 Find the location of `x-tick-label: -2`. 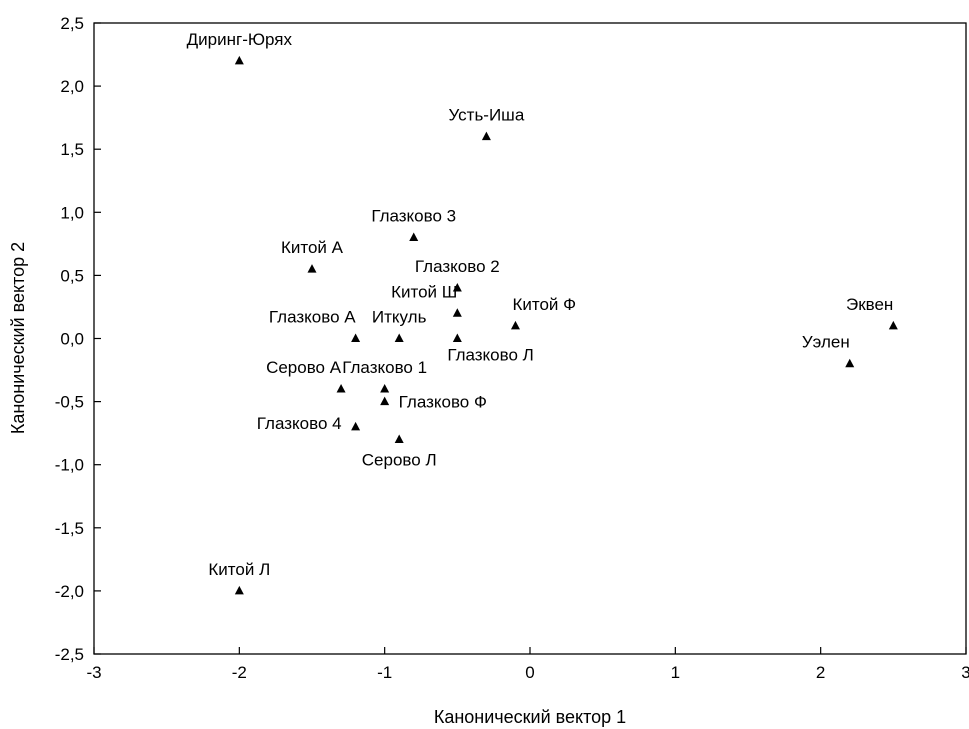

x-tick-label: -2 is located at coordinates (239, 672).